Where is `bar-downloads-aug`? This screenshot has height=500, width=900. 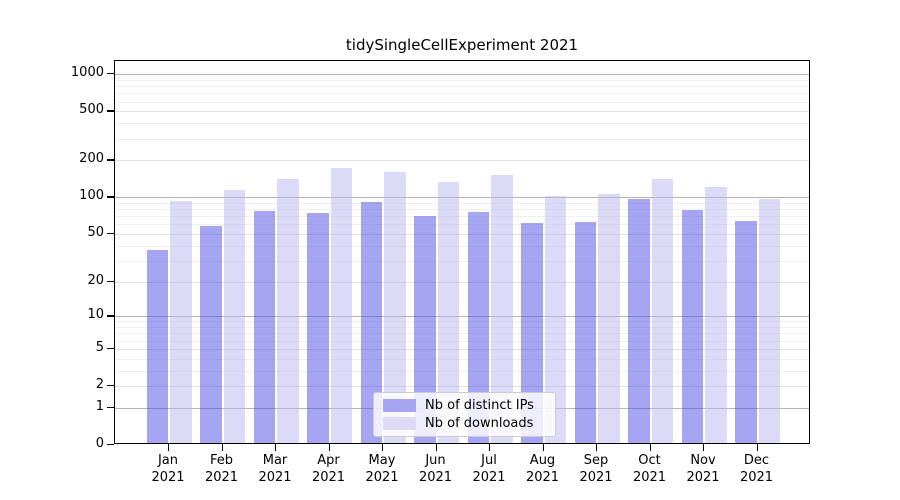
bar-downloads-aug is located at coordinates (555, 319).